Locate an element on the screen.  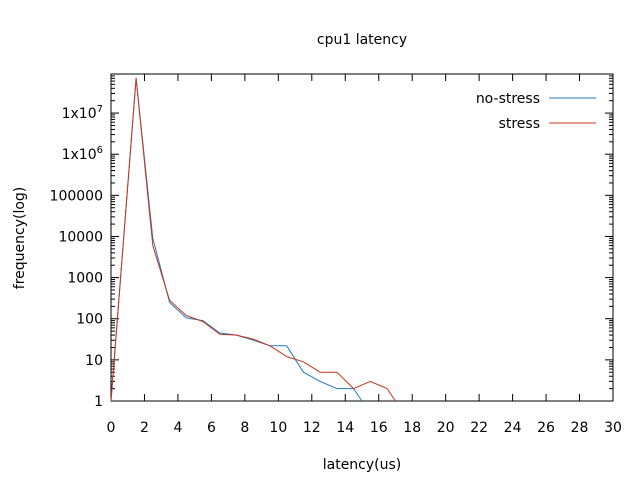
x-tick-label: 0 is located at coordinates (111, 428).